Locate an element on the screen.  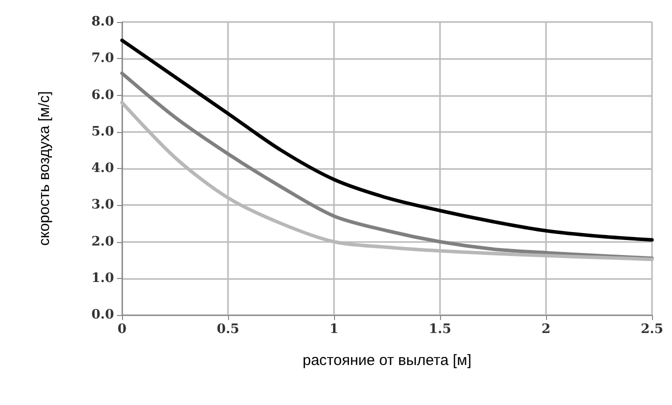
y-tick-label: 4.0 is located at coordinates (102, 168).